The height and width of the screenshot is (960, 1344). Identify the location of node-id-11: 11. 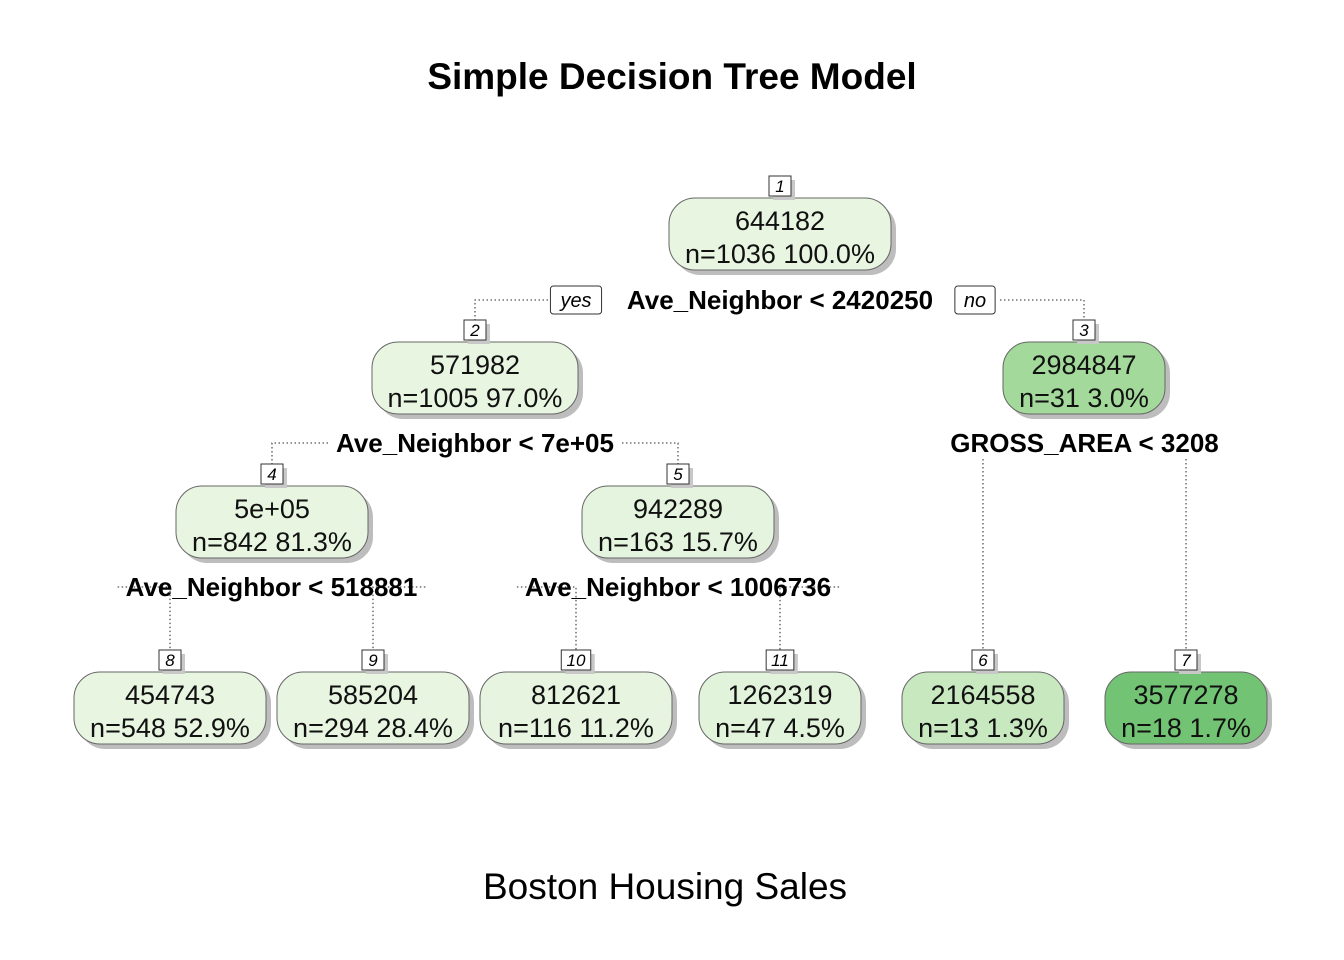
(780, 660).